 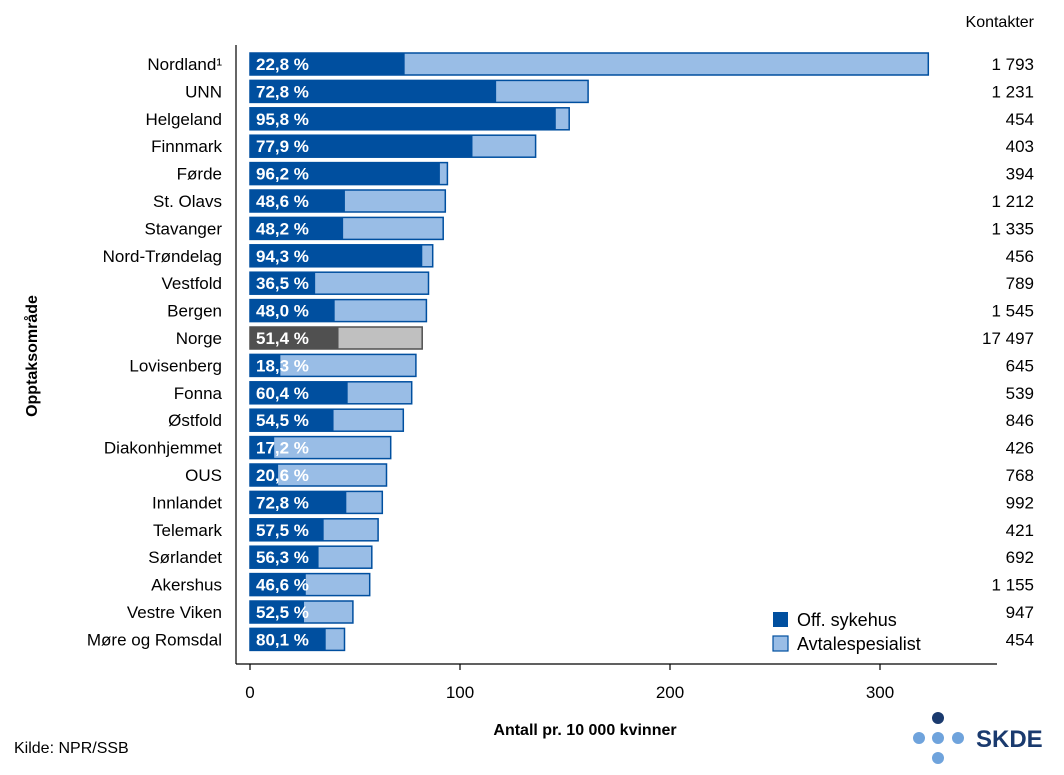 I want to click on share-label: 54,5 %, so click(x=282, y=420).